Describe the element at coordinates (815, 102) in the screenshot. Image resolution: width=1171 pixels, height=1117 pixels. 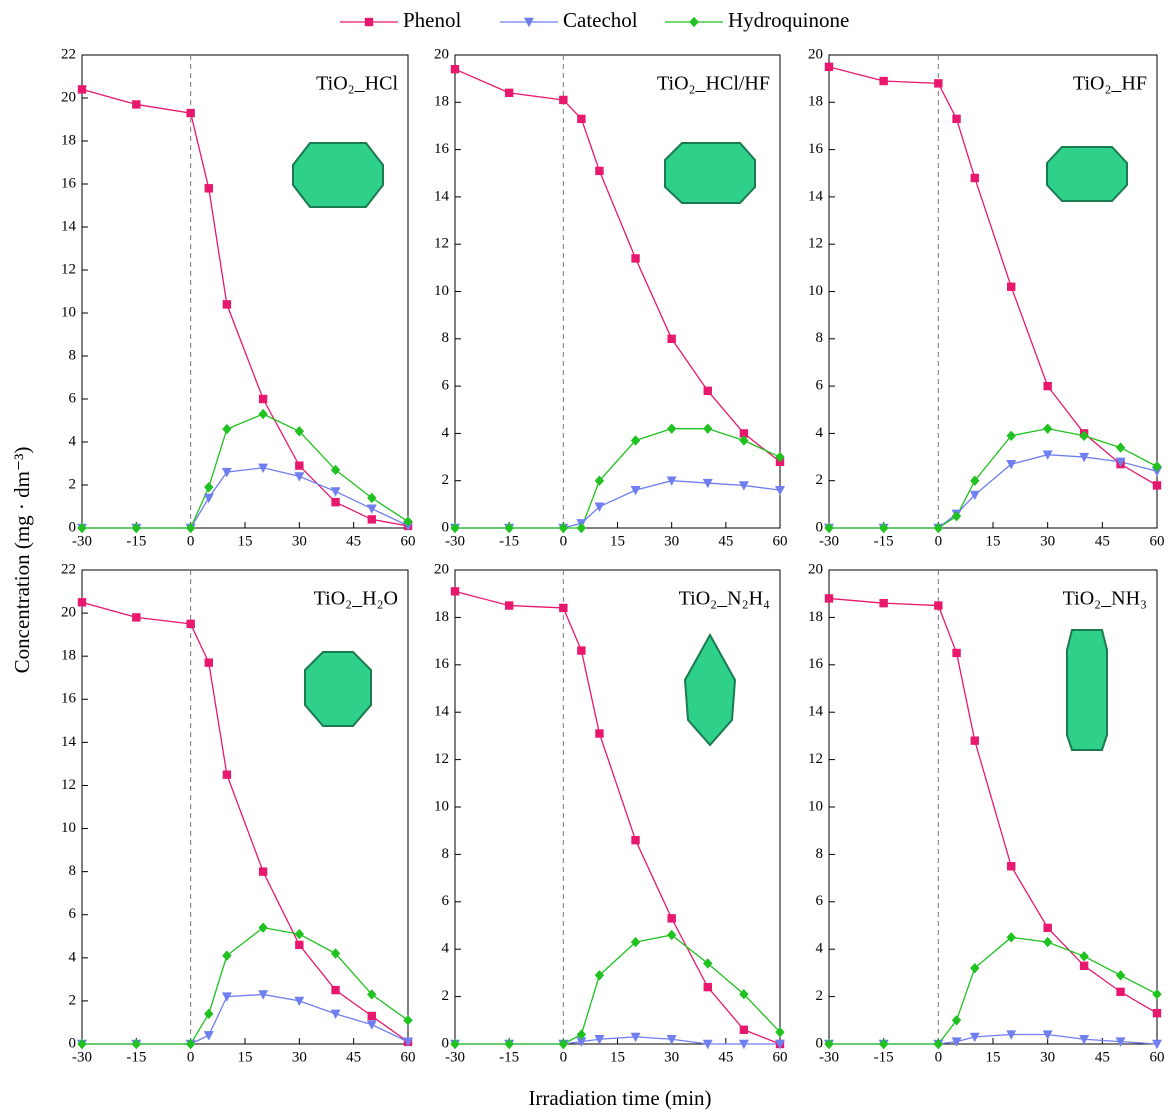
I see `y-tick-label: 18` at that location.